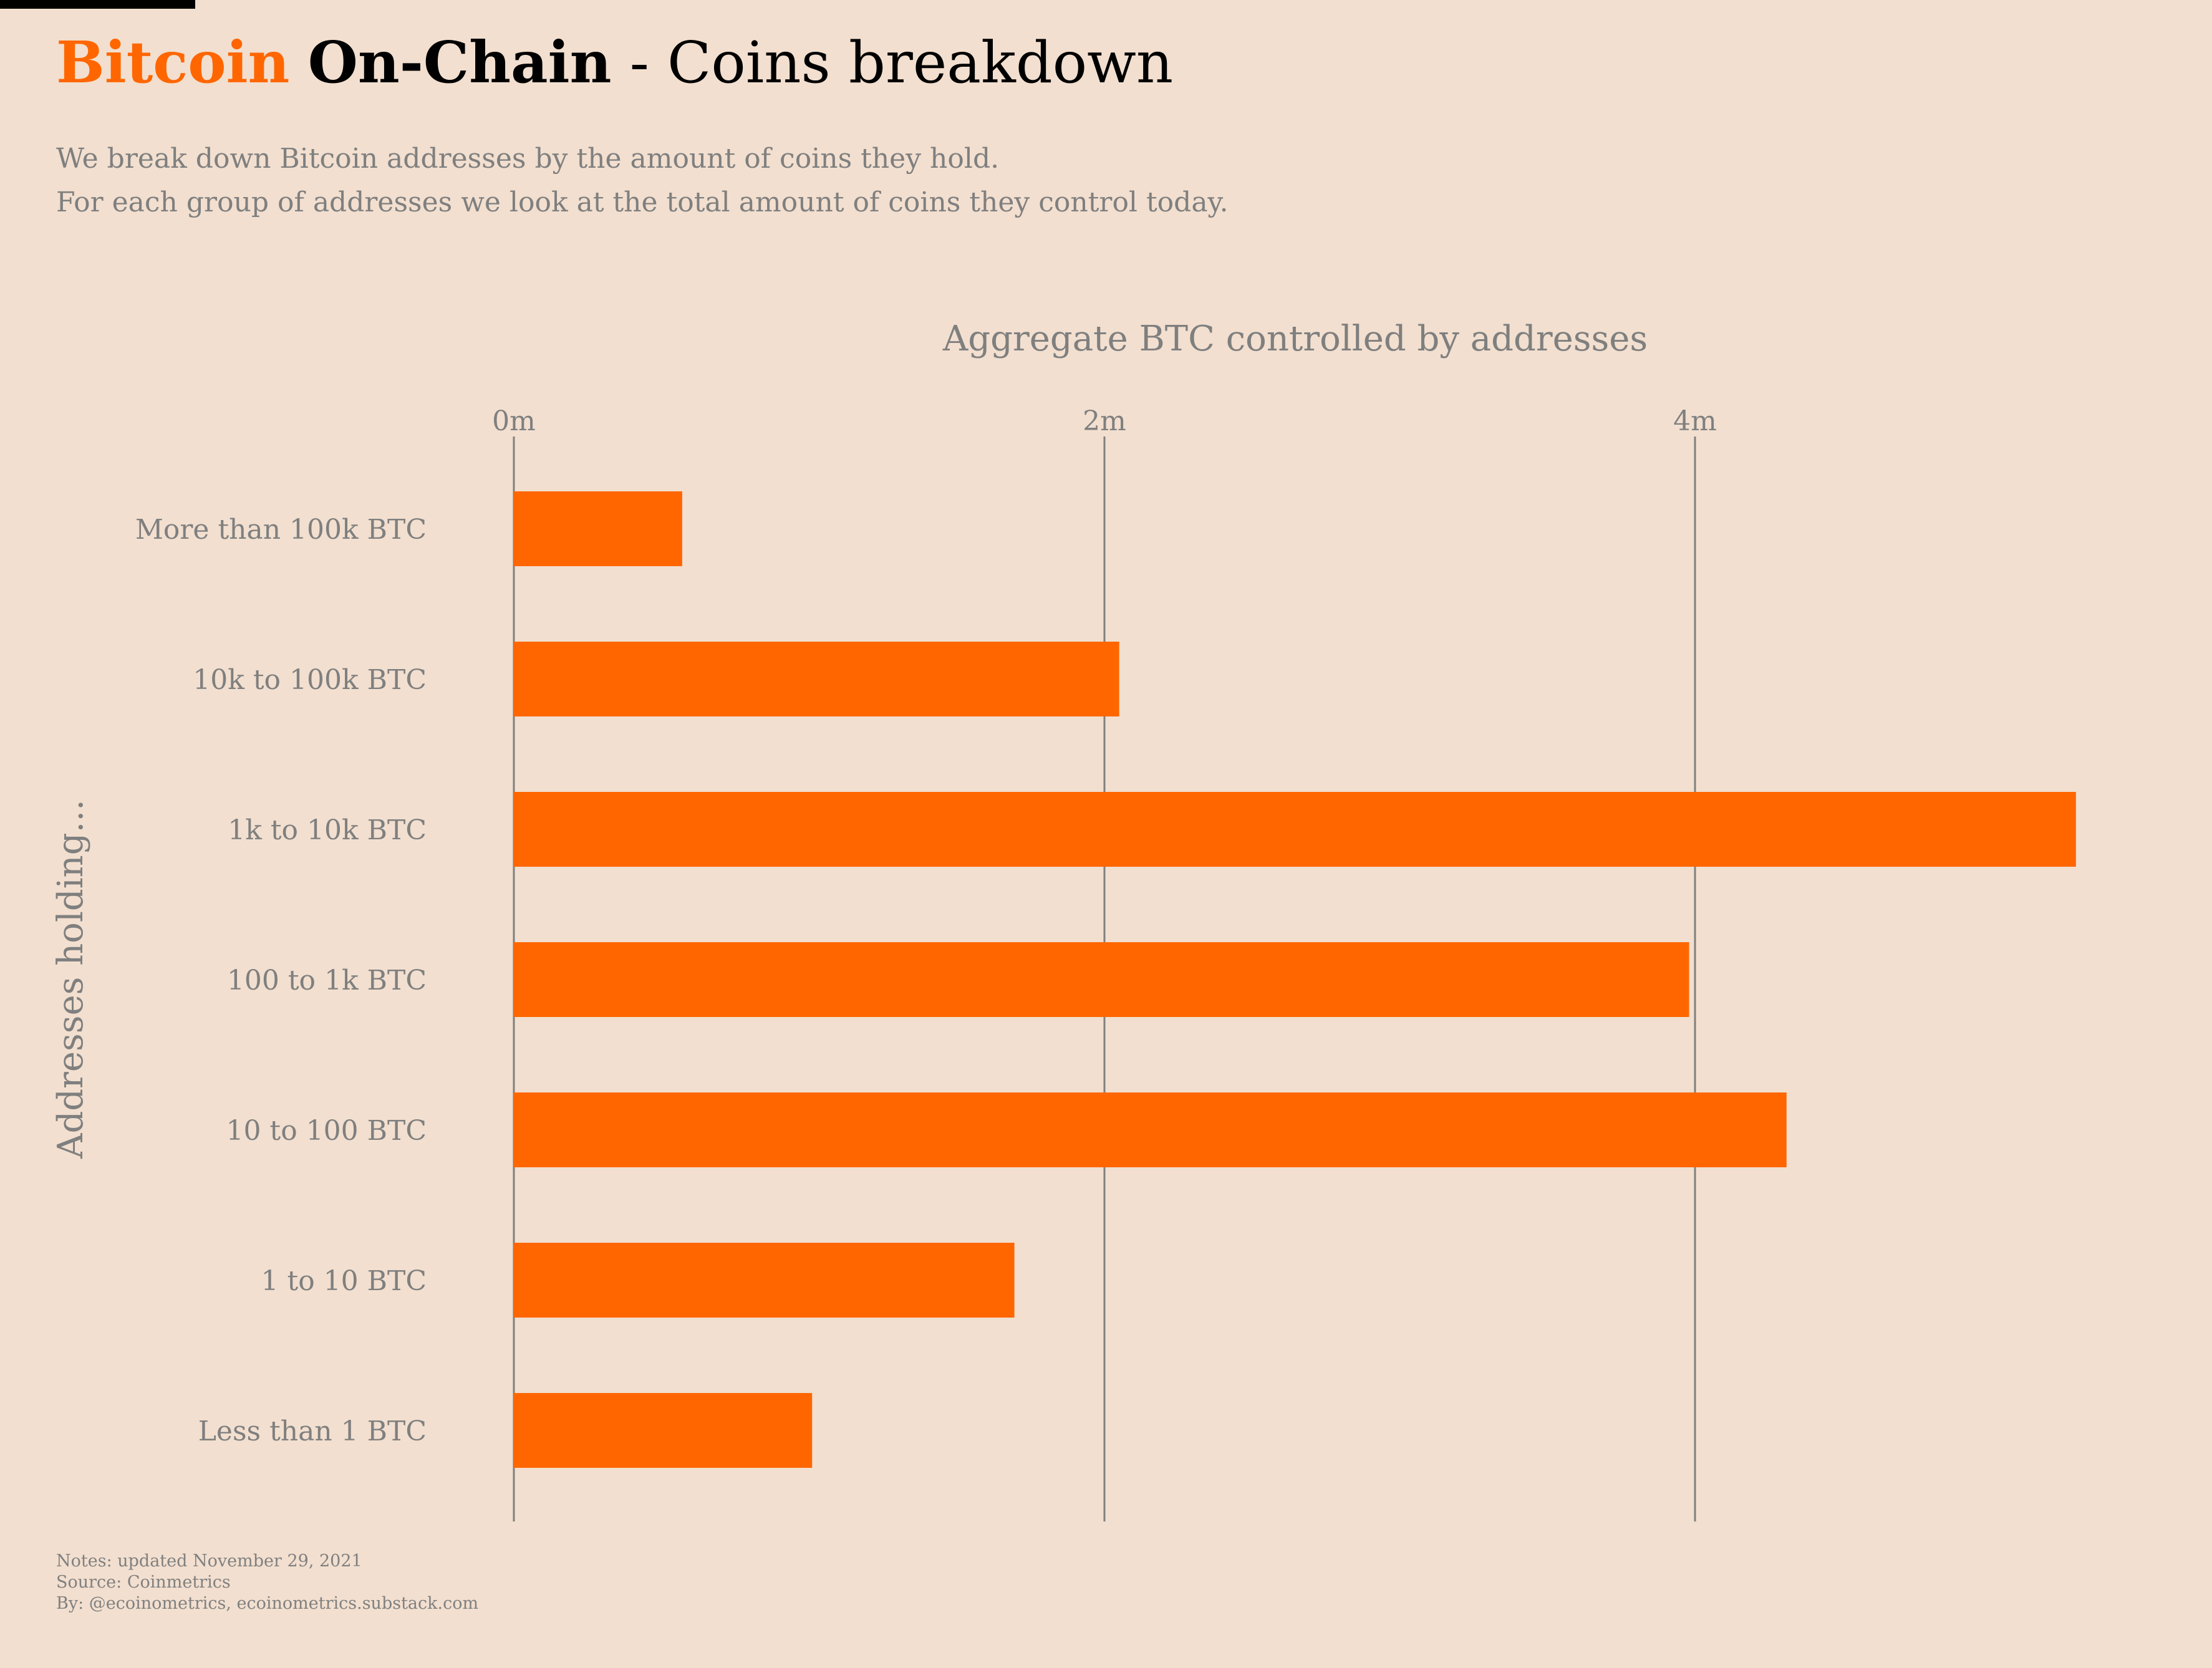  What do you see at coordinates (312, 1431) in the screenshot?
I see `category-label: Less than 1 BTC` at bounding box center [312, 1431].